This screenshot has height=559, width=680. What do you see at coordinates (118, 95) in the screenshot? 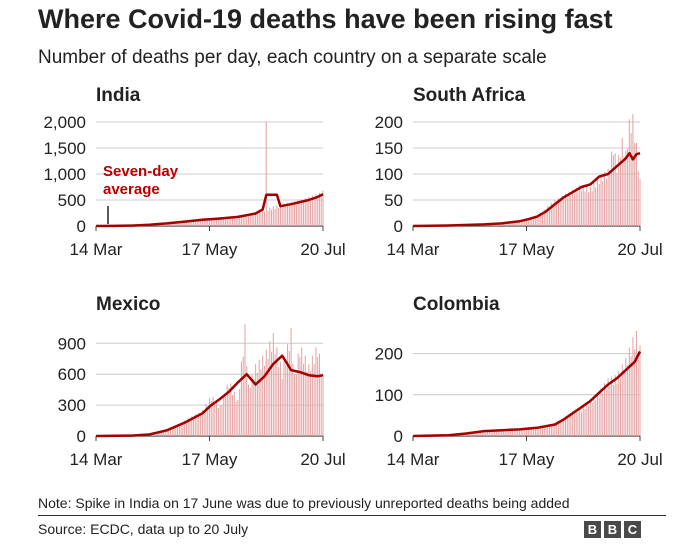
I see `panel-title: India` at bounding box center [118, 95].